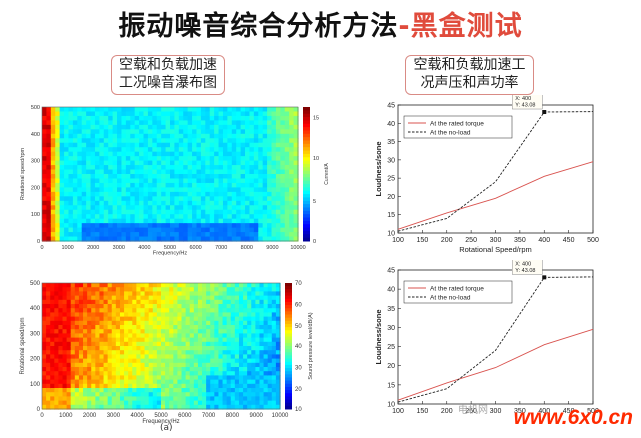  Describe the element at coordinates (398, 240) in the screenshot. I see `x-tick-label: 100` at that location.